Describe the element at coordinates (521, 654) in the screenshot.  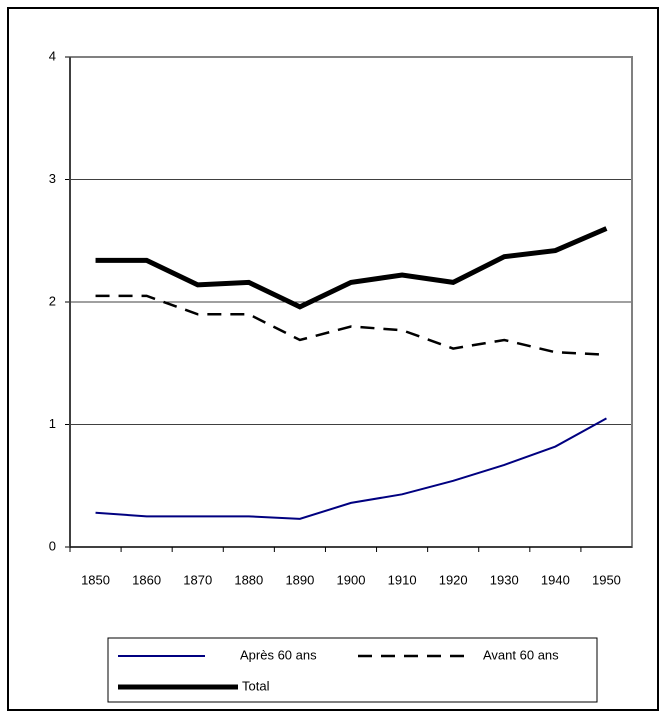
I see `legend-label: Avant 60 ans` at that location.